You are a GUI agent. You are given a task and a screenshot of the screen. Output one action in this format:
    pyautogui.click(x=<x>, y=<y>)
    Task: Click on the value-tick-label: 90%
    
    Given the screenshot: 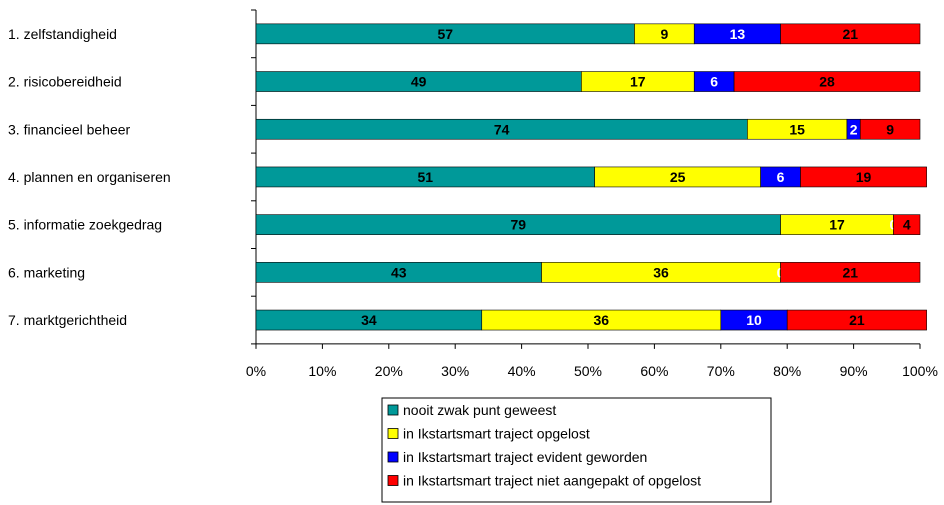 What is the action you would take?
    pyautogui.click(x=854, y=371)
    